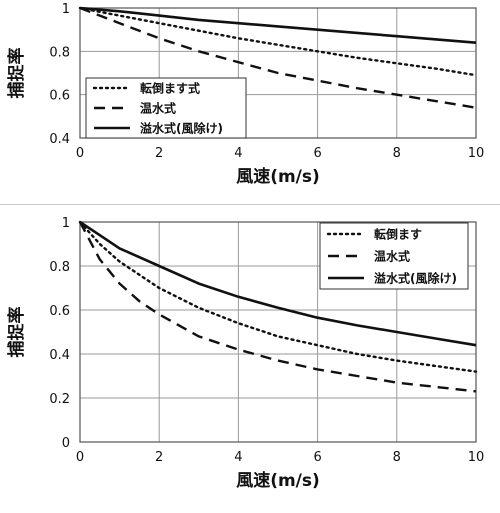  I want to click on legend-label: 転倒ます式, so click(170, 88).